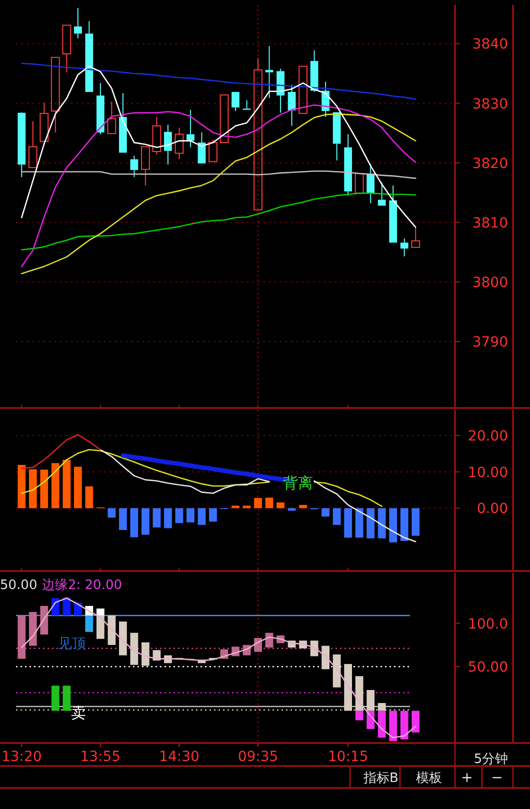  What do you see at coordinates (490, 282) in the screenshot?
I see `y-tick-label: 3800` at bounding box center [490, 282].